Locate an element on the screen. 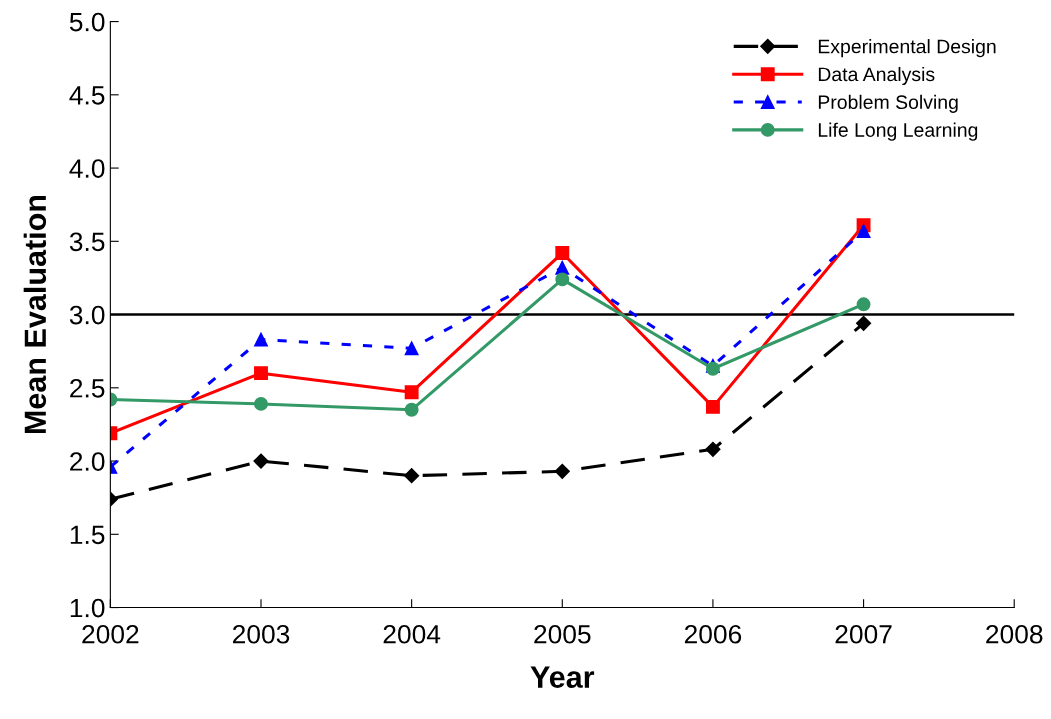 Image resolution: width=1051 pixels, height=719 pixels. y-axis-title: Mean Evaluation is located at coordinates (35, 314).